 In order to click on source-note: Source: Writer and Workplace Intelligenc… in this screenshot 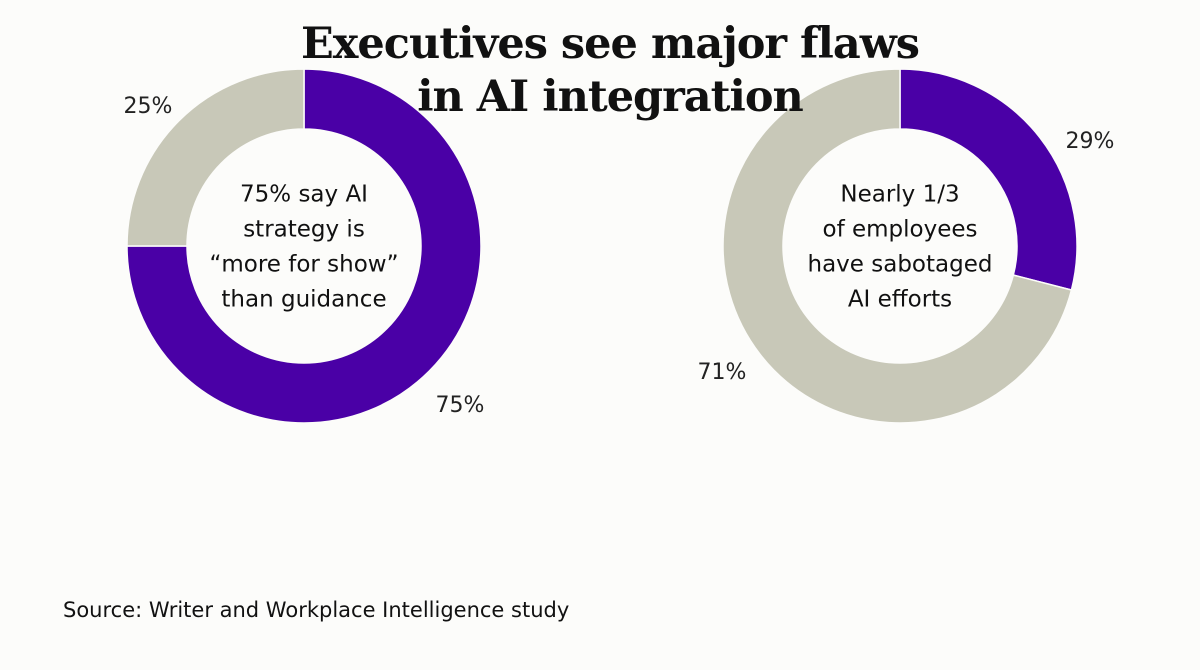, I will do `click(316, 610)`.